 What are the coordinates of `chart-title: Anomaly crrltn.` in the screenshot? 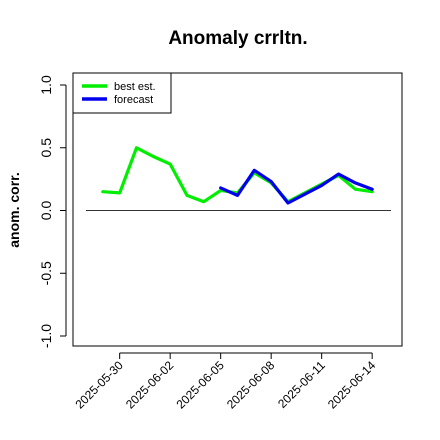 It's located at (237, 38).